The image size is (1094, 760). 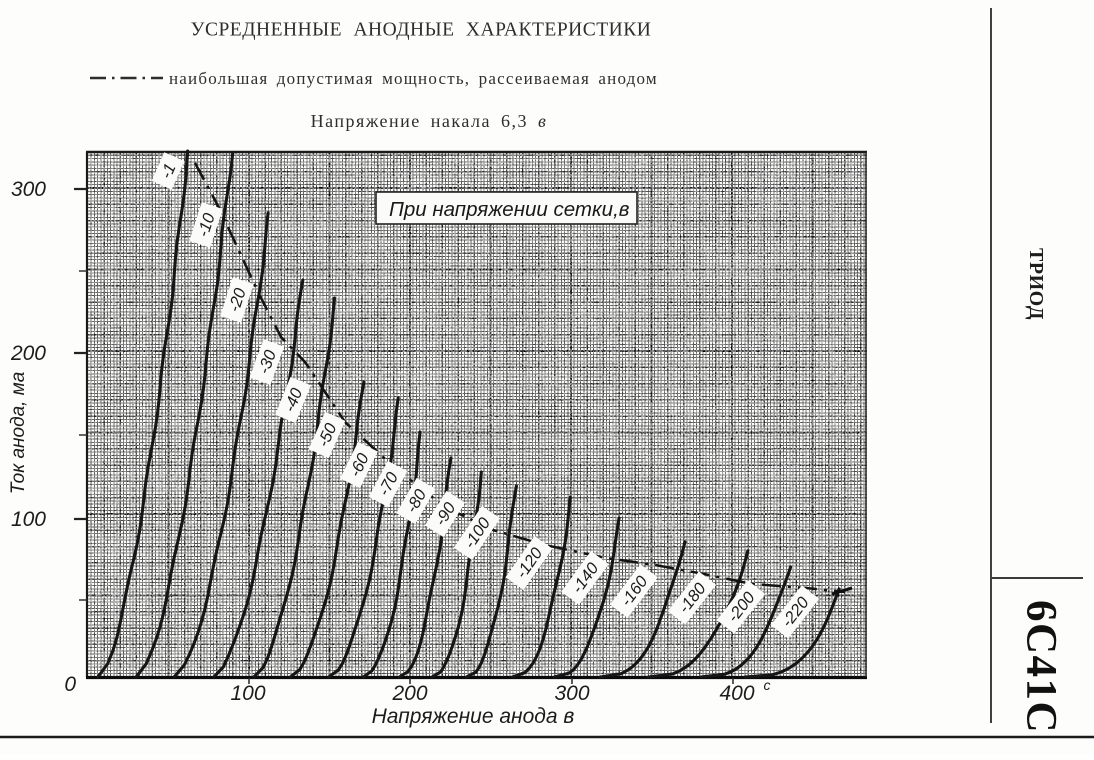 I want to click on svg-text:УСРЕДНЕННЫЕ АНОДНЫЕ ХАРАКТЕРИС: УСРЕДНЕННЫЕ АНОДНЫЕ ХАРАКТЕРИСТИКИ, so click(x=421, y=30).